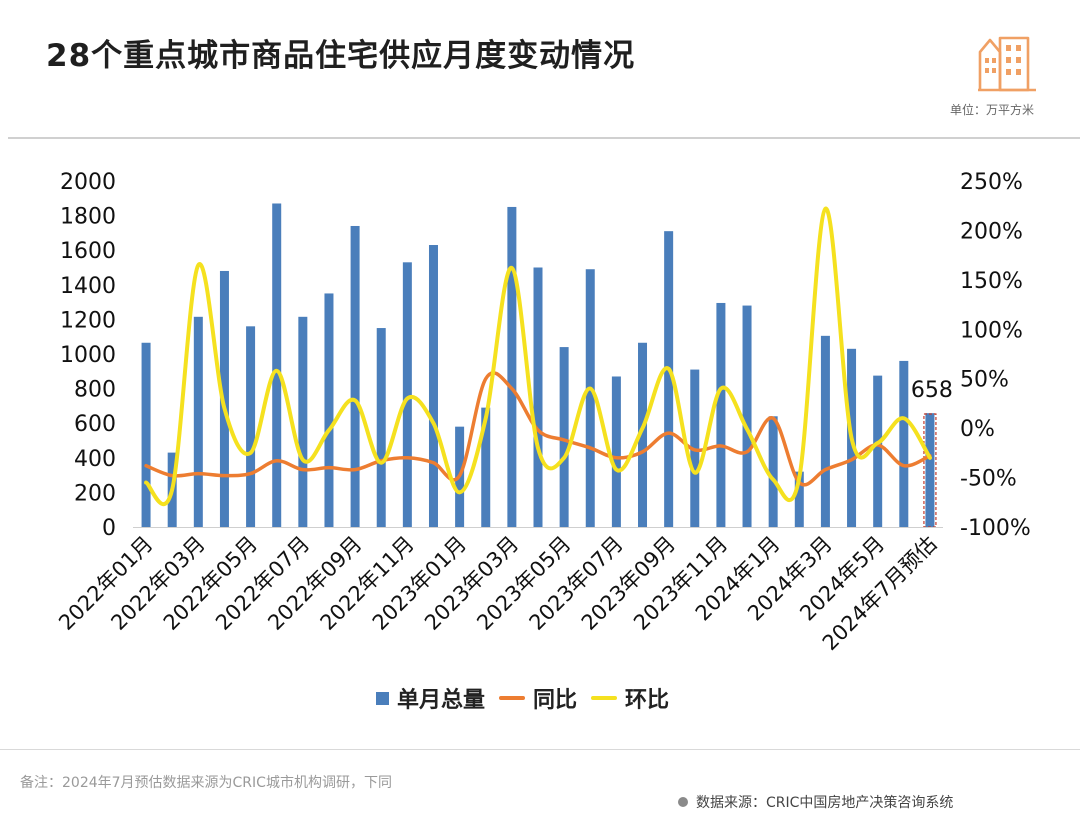 This screenshot has width=1080, height=828. Describe the element at coordinates (95, 493) in the screenshot. I see `y-left-tick-label: 200` at that location.